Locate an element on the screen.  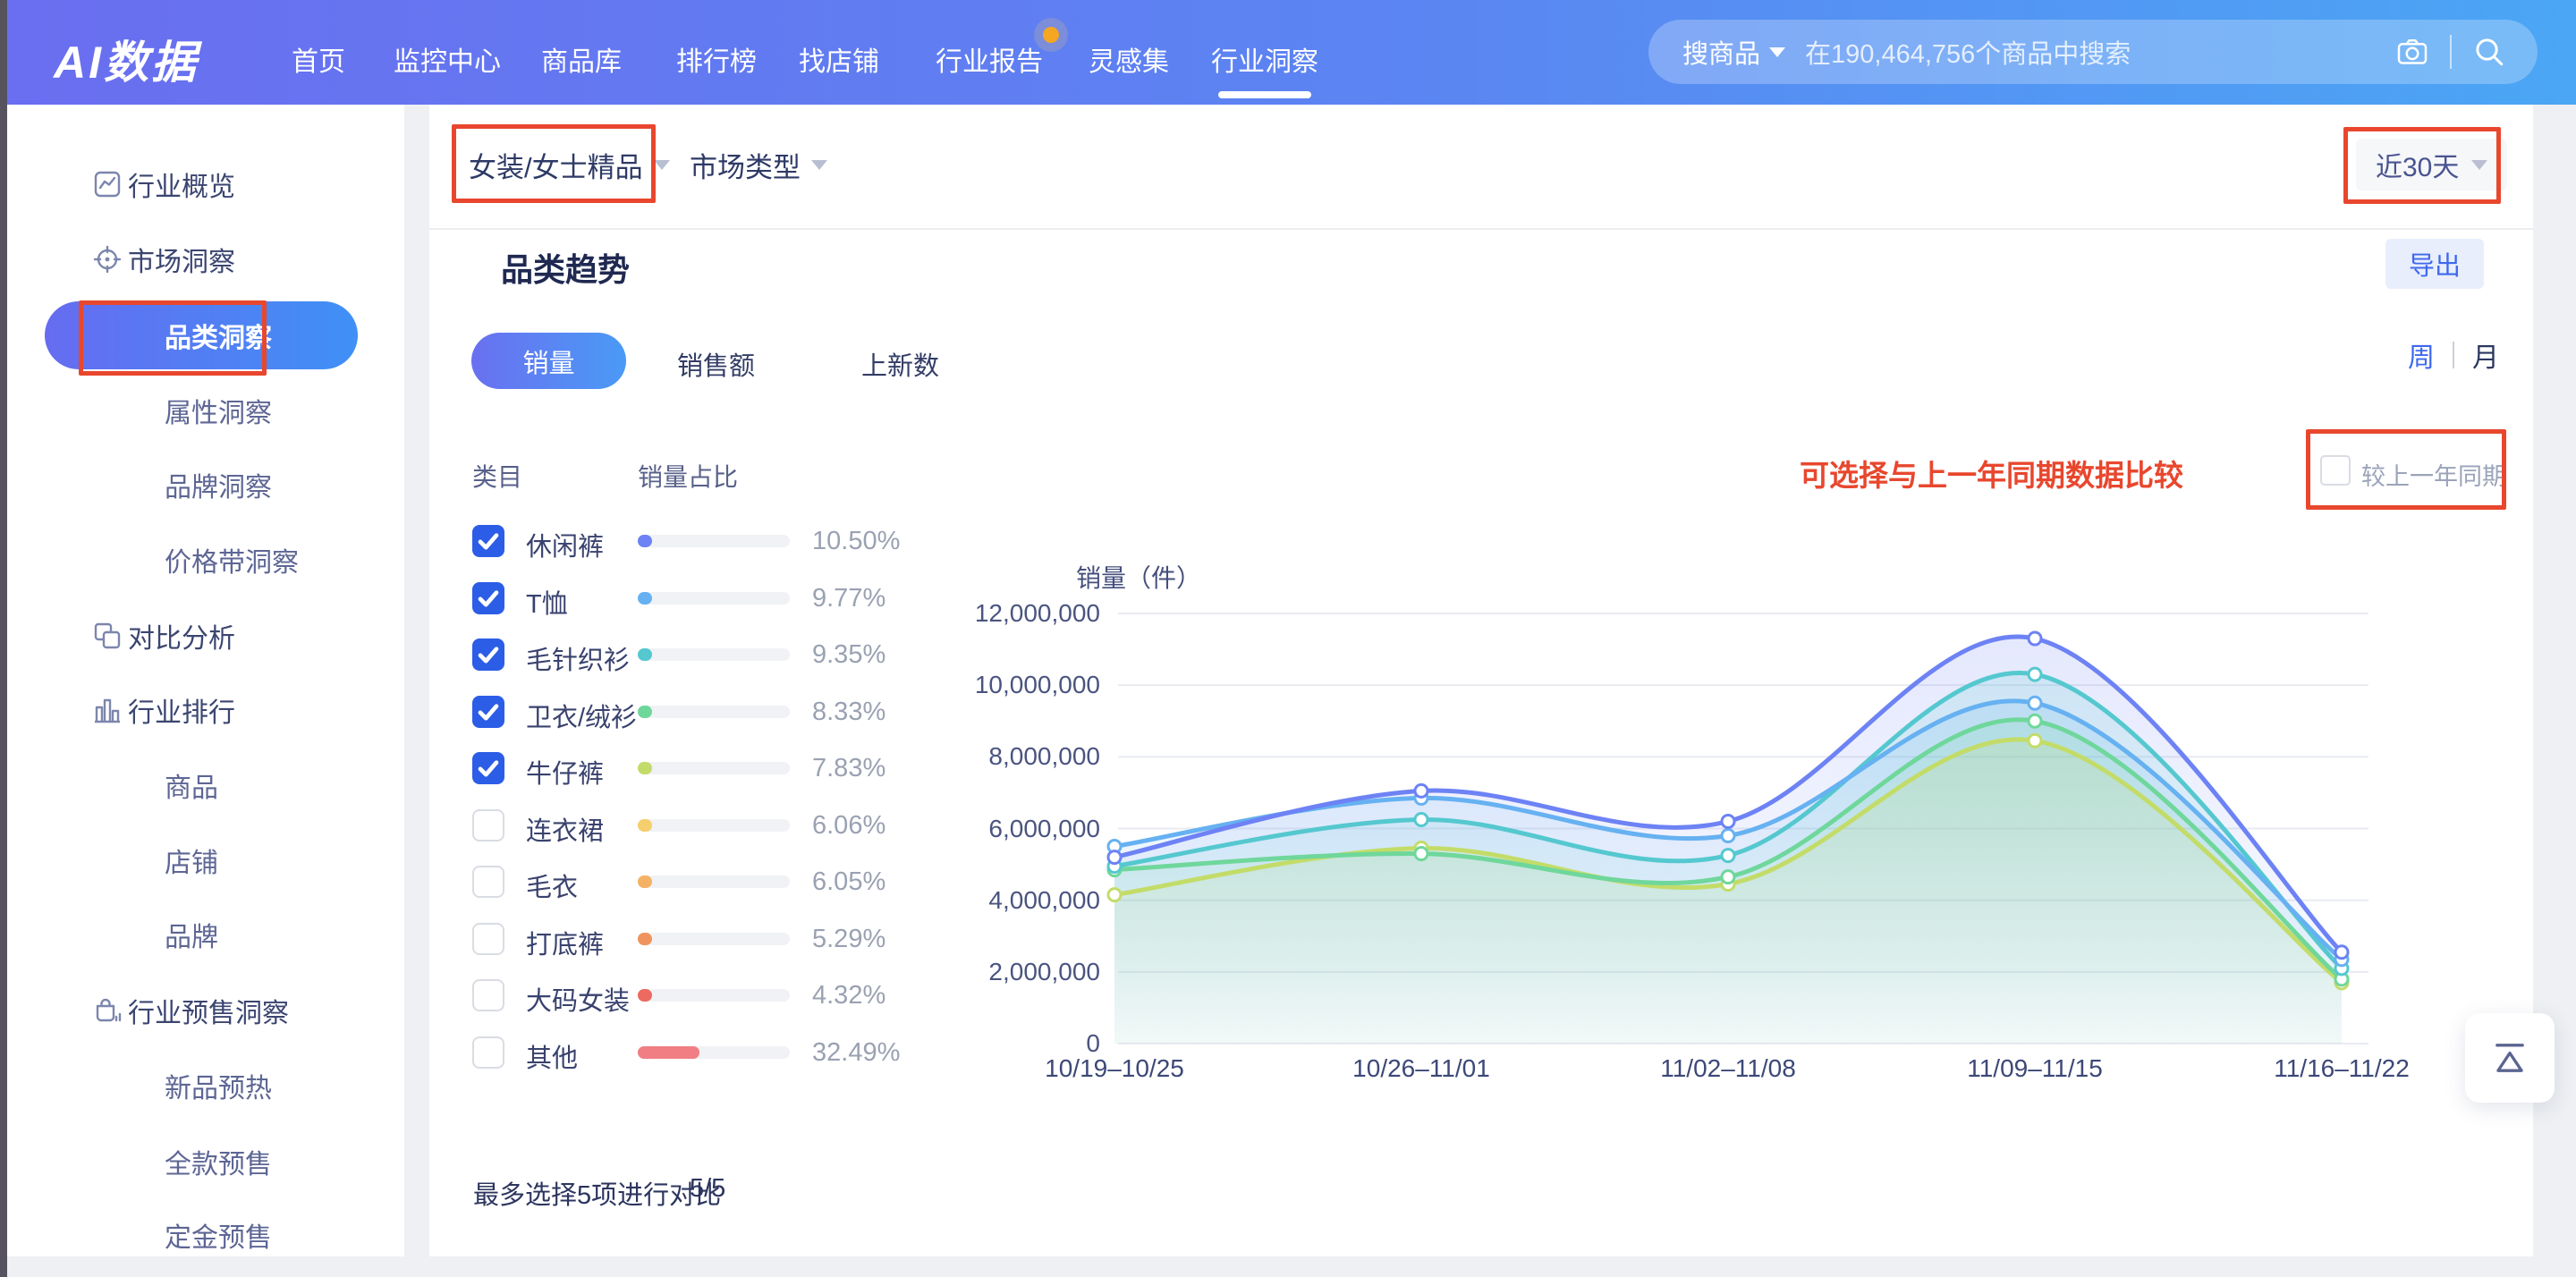
tab-sales-amount: 销售额 is located at coordinates (716, 366).